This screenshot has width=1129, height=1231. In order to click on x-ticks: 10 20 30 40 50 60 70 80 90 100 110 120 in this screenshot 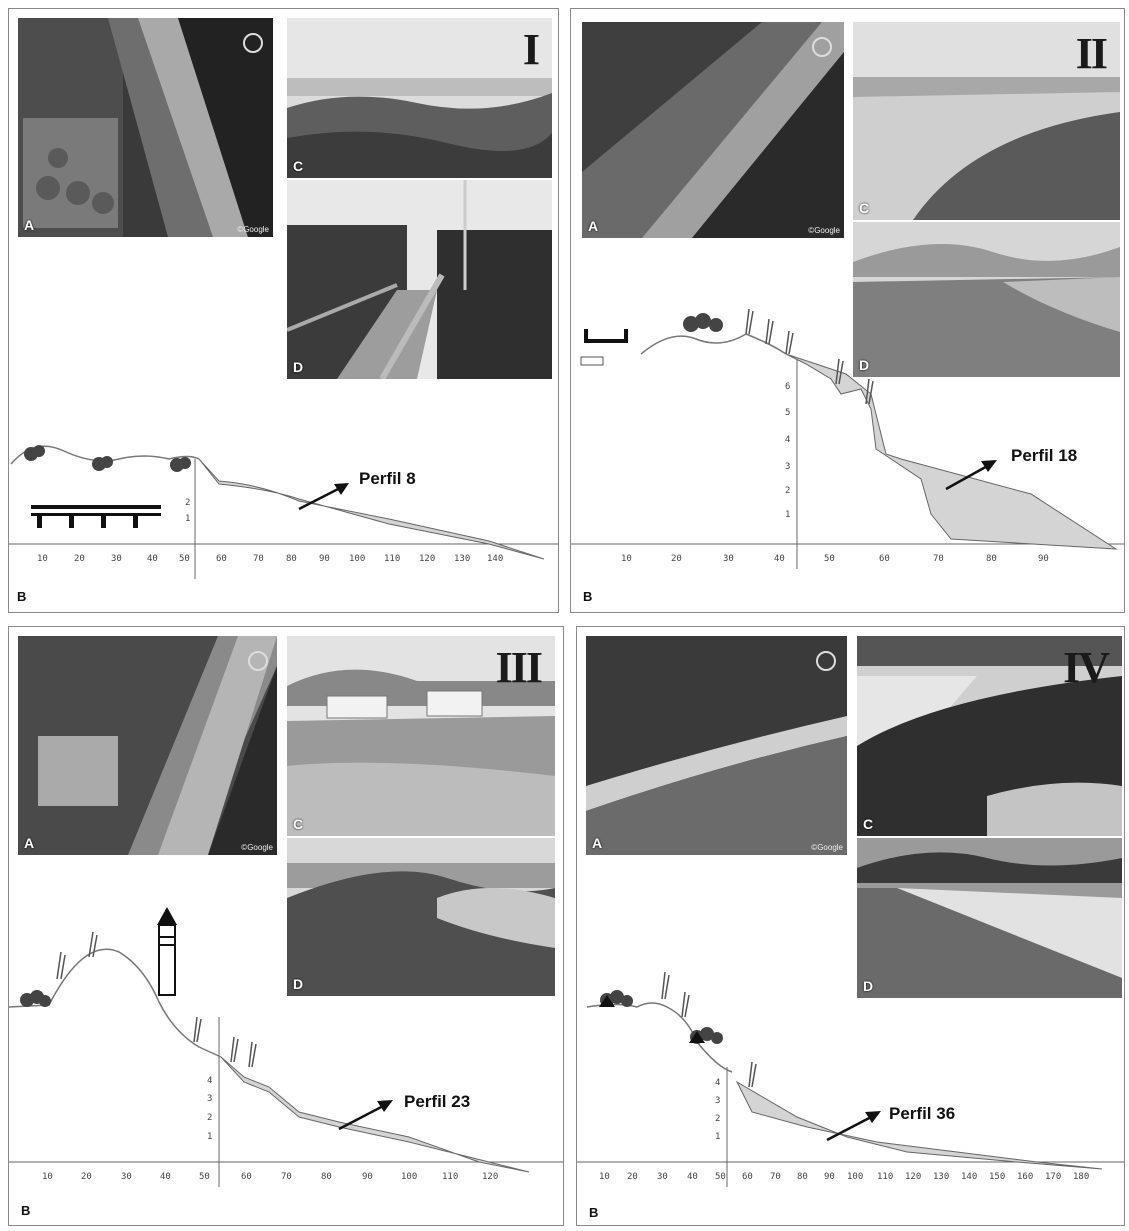, I will do `click(270, 1177)`.